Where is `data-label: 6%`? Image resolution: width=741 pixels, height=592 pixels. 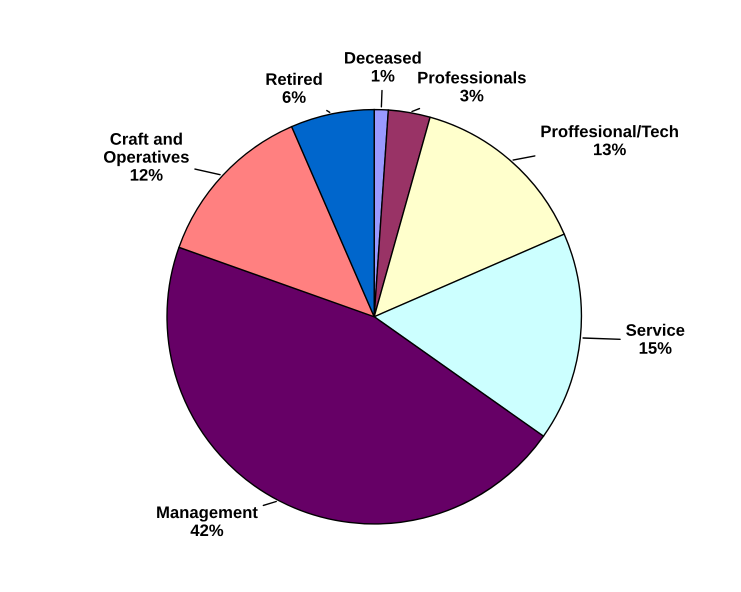 data-label: 6% is located at coordinates (294, 97).